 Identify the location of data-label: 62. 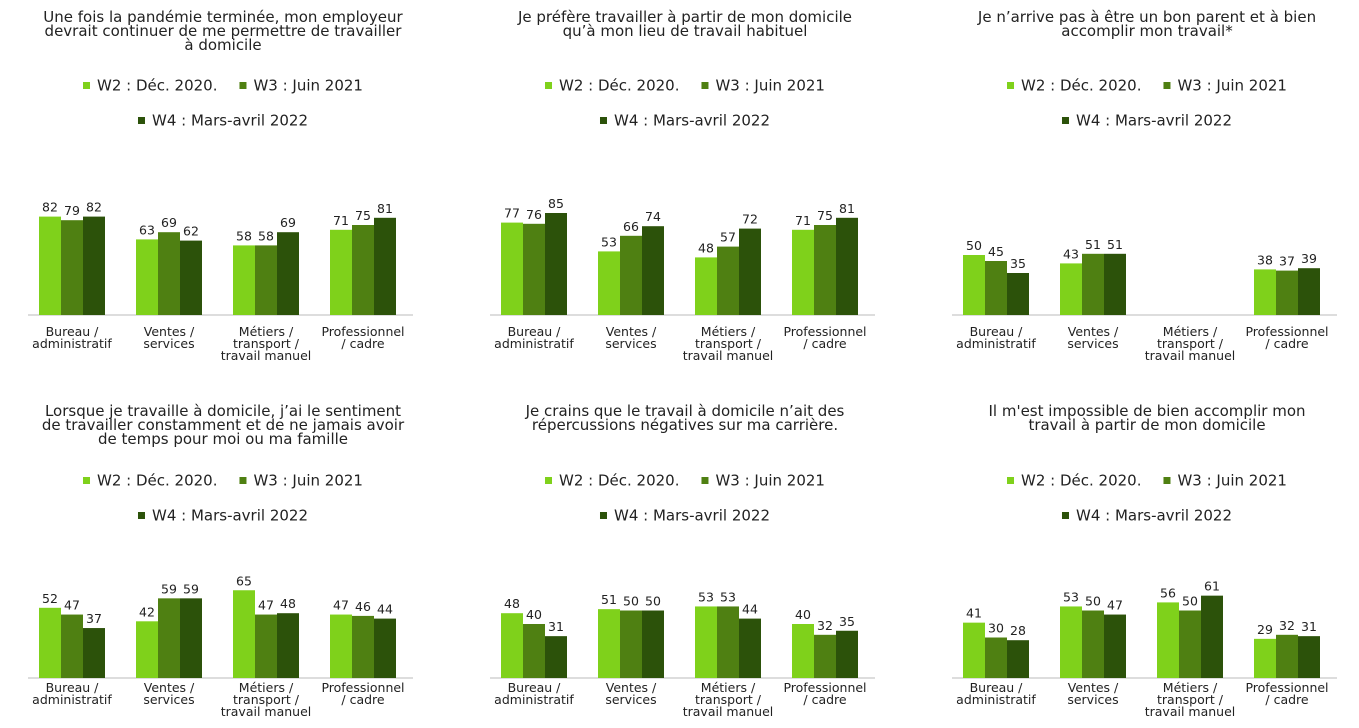
(191, 231).